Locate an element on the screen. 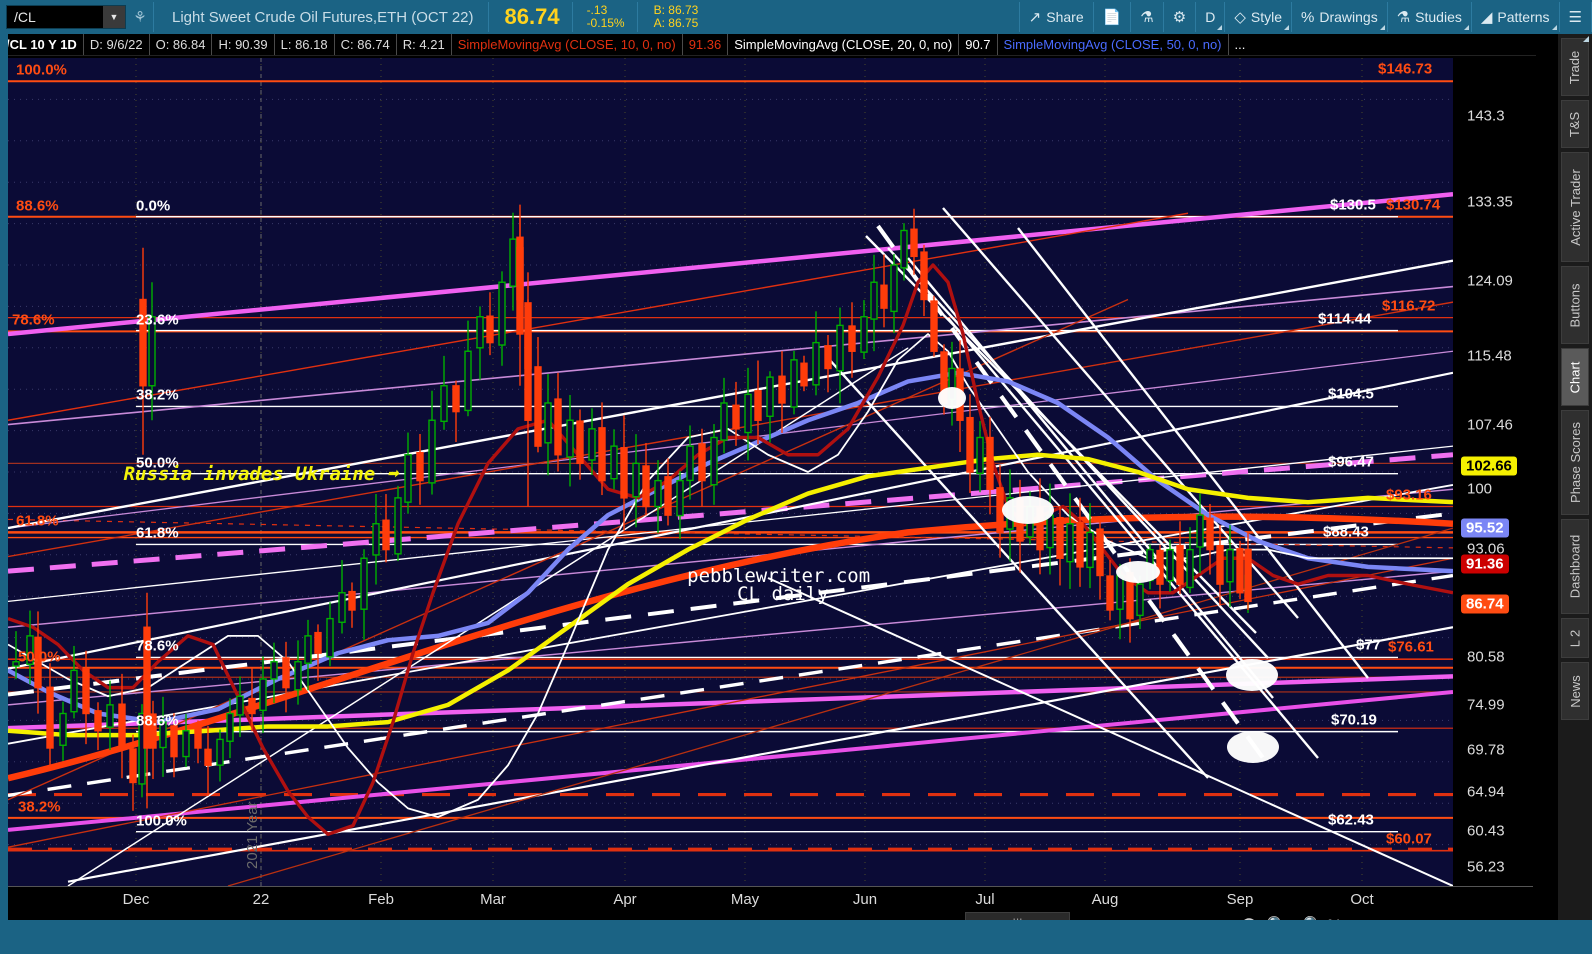 Image resolution: width=1592 pixels, height=954 pixels. price-axis-tick: 124.09 is located at coordinates (1490, 281).